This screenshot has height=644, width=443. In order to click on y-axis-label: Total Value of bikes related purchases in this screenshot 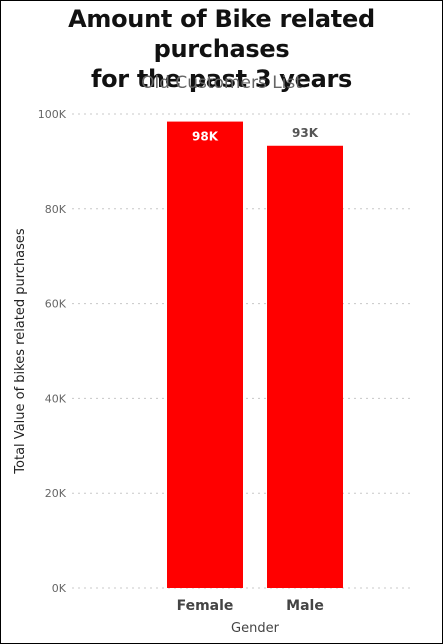, I will do `click(20, 351)`.